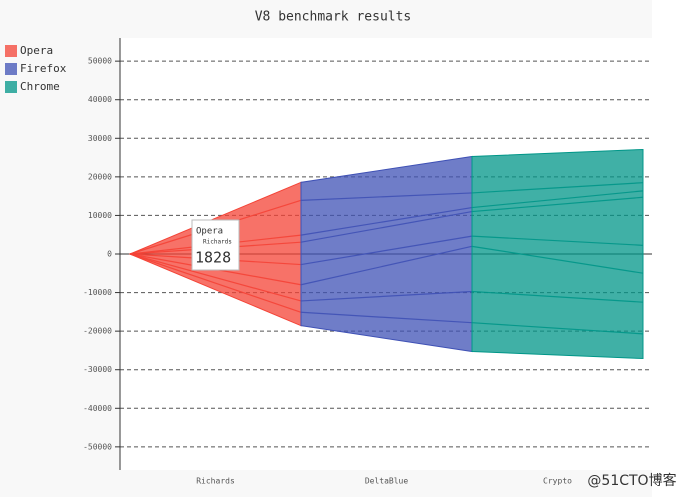 Image resolution: width=683 pixels, height=497 pixels. I want to click on x-tick-label: DeltaBlue, so click(387, 481).